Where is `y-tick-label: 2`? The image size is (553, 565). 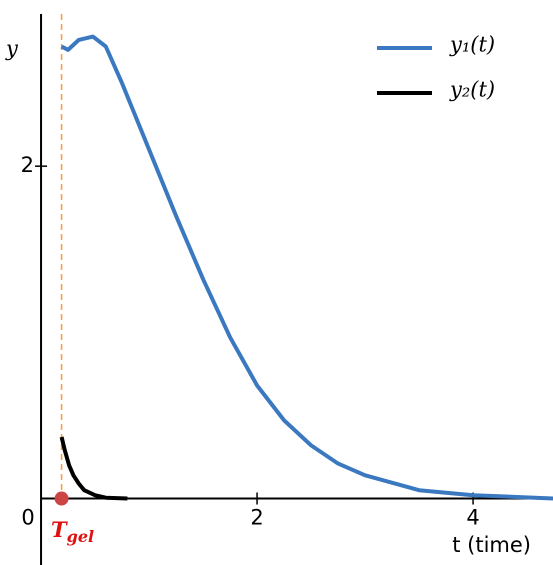
y-tick-label: 2 is located at coordinates (27, 165).